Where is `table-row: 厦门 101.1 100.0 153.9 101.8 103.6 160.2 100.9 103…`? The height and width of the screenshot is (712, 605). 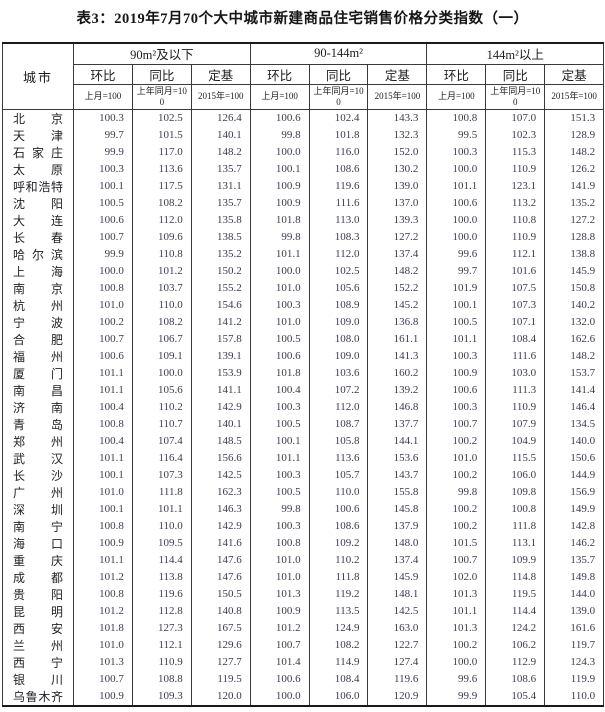 table-row: 厦门 101.1 100.0 153.9 101.8 103.6 160.2 100.9 103… is located at coordinates (303, 373).